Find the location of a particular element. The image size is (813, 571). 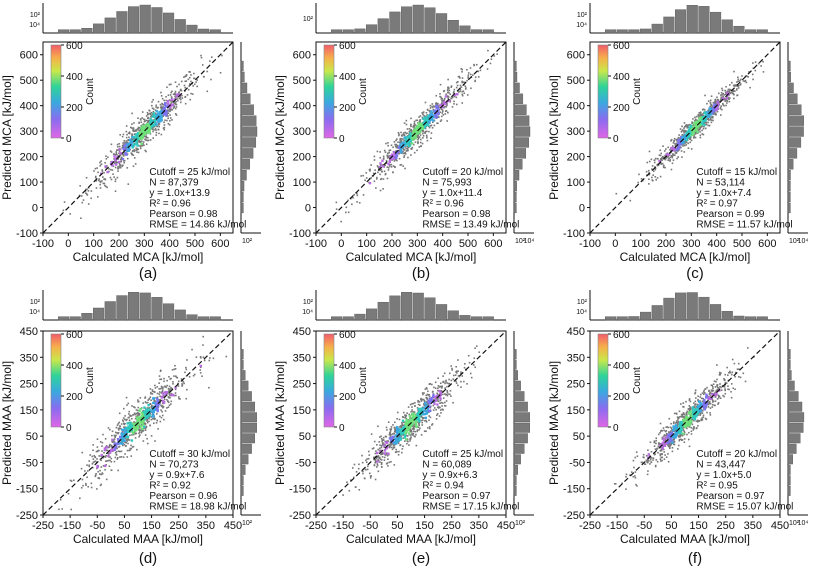

y-tick-label: -100 is located at coordinates (574, 234).